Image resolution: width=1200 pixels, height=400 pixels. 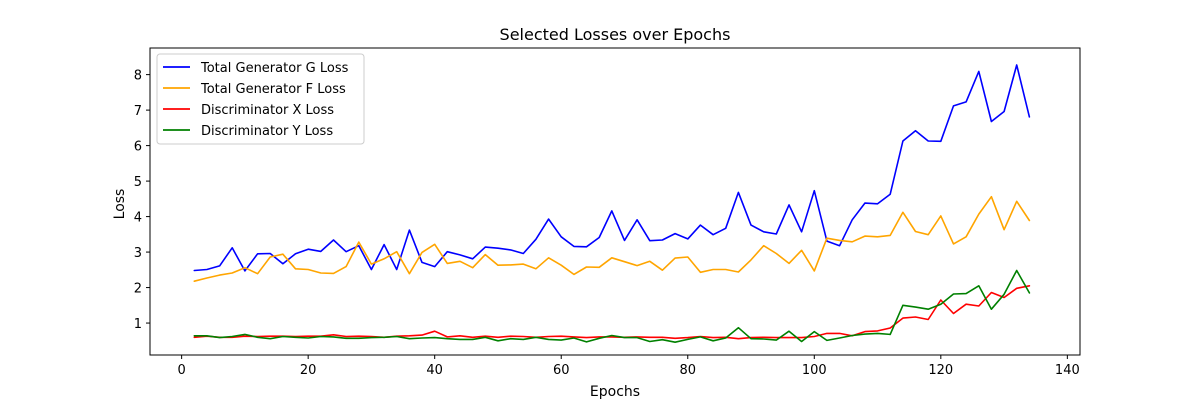 I want to click on legend-label: Discriminator X Loss, so click(x=267, y=110).